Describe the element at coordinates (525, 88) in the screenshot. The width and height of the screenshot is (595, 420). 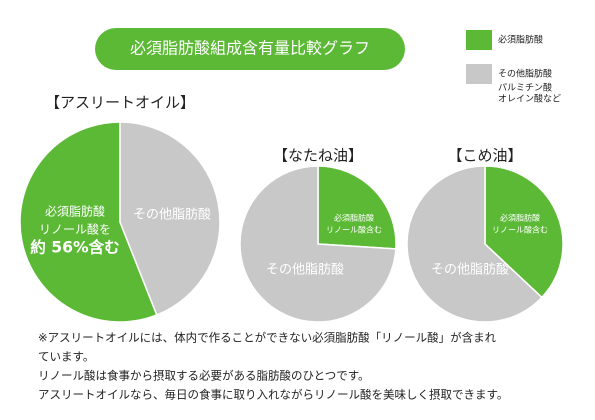
I see `legend-note: パルミチン酸` at that location.